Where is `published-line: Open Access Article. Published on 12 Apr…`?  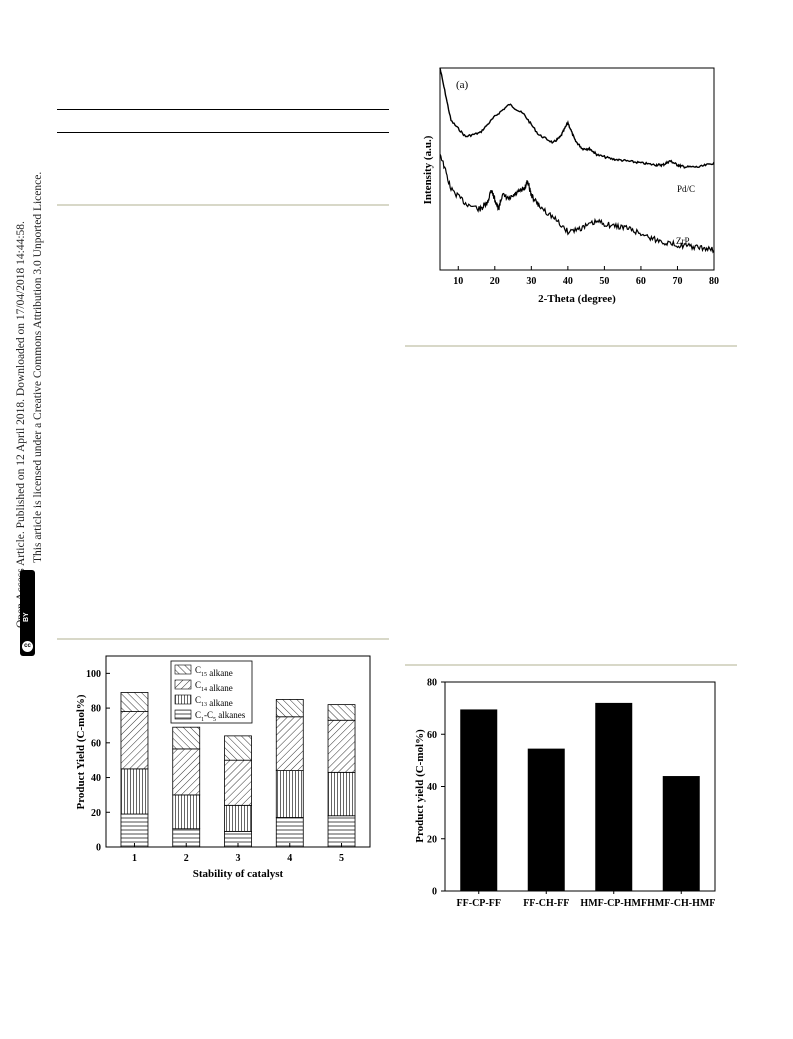 published-line: Open Access Article. Published on 12 Apr… is located at coordinates (21, 424).